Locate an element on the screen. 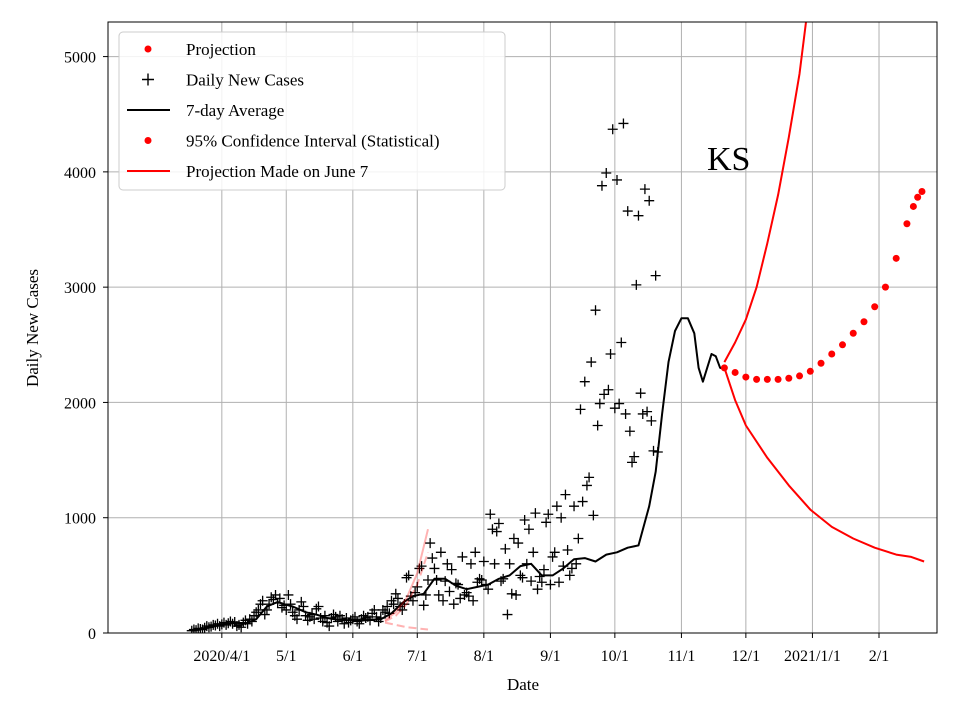 Image resolution: width=960 pixels, height=720 pixels. x-tick-label: 2/1 is located at coordinates (879, 656).